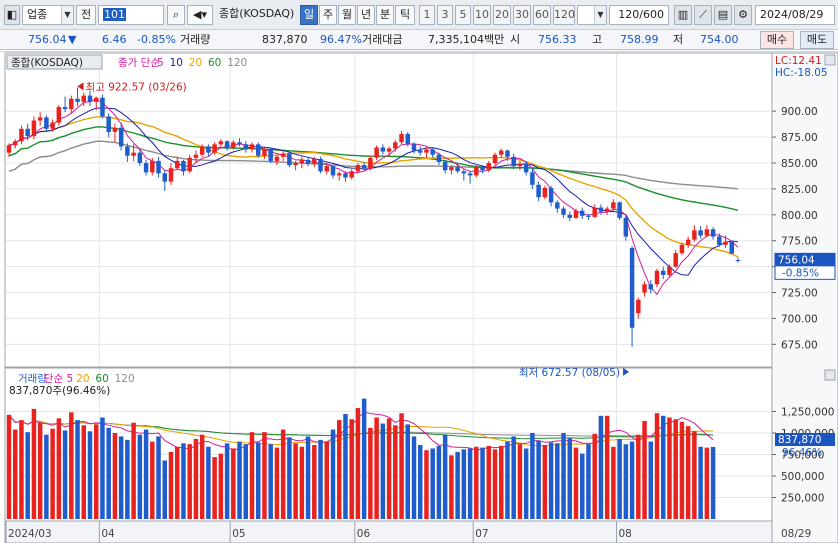  I want to click on price-panel-scroll-up, so click(830, 60).